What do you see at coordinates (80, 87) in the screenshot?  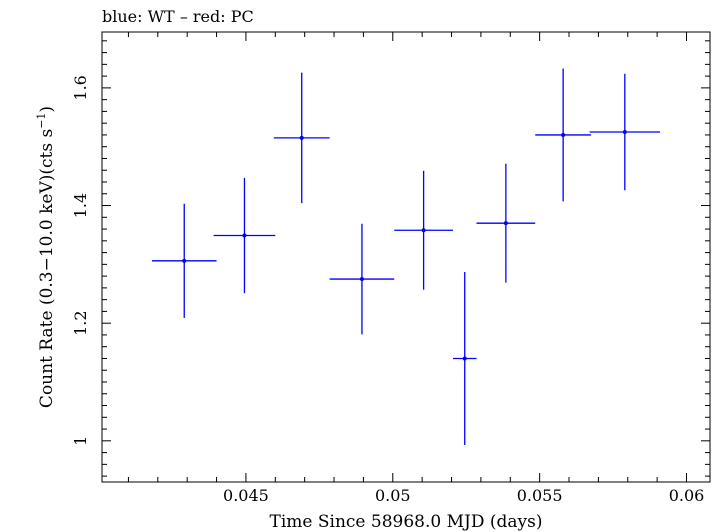 I see `y-tick-label: 1.6` at bounding box center [80, 87].